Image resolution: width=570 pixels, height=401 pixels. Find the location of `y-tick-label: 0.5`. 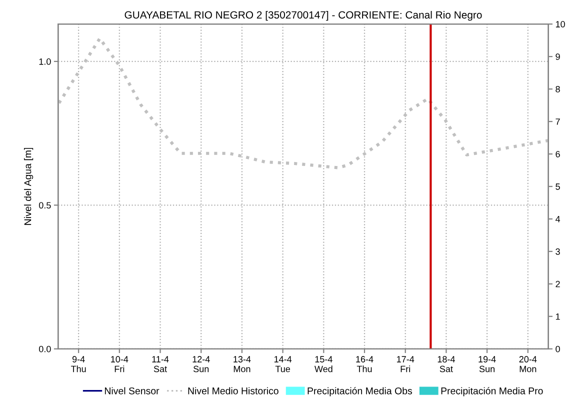

y-tick-label: 0.5 is located at coordinates (45, 205).